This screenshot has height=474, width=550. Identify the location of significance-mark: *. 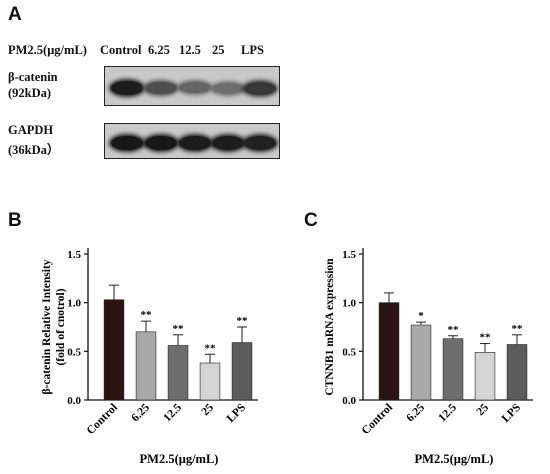
(421, 316).